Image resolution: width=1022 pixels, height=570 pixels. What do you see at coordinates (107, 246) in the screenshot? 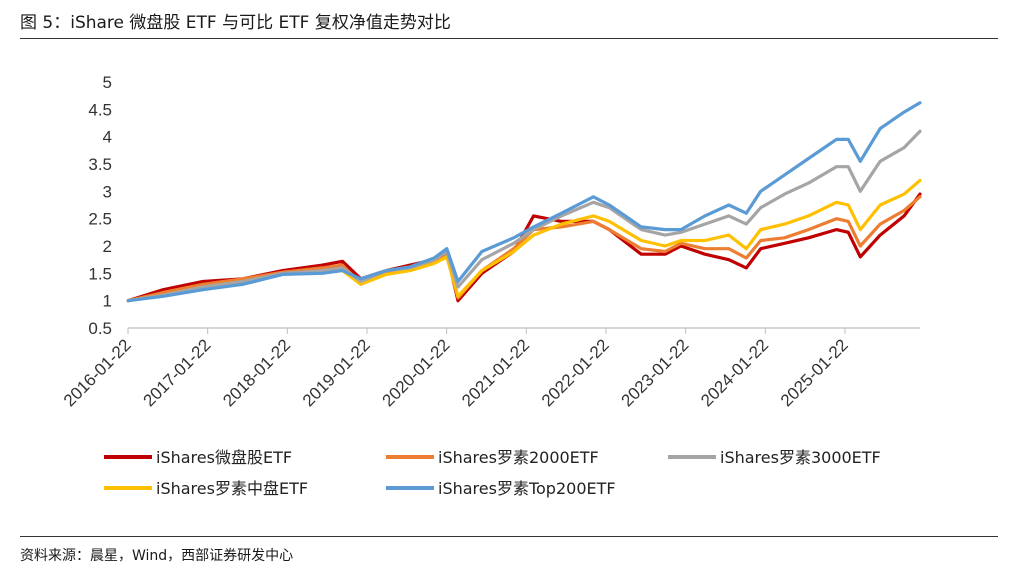
I see `y-tick-label: 2` at bounding box center [107, 246].